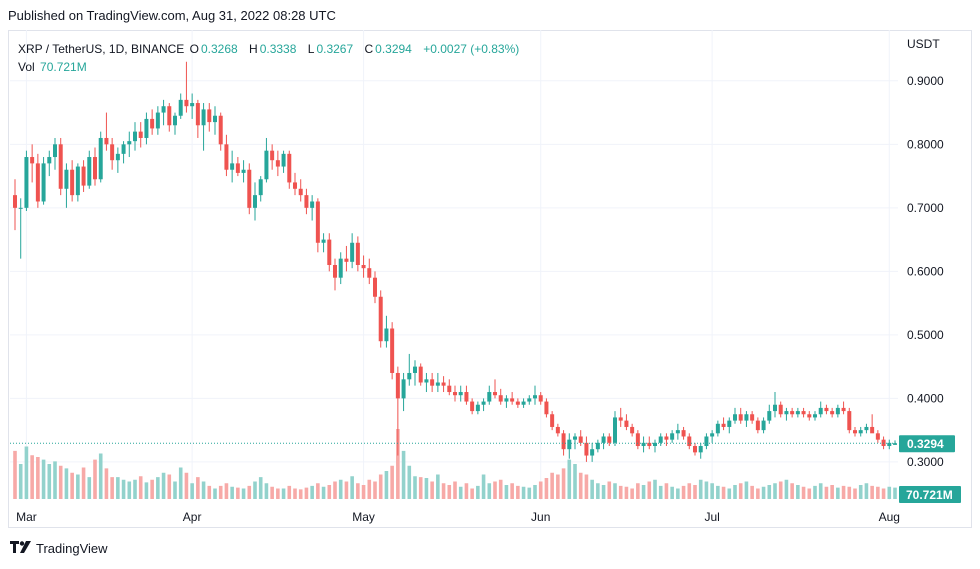  What do you see at coordinates (59, 548) in the screenshot?
I see `tradingview-brand: TradingView` at bounding box center [59, 548].